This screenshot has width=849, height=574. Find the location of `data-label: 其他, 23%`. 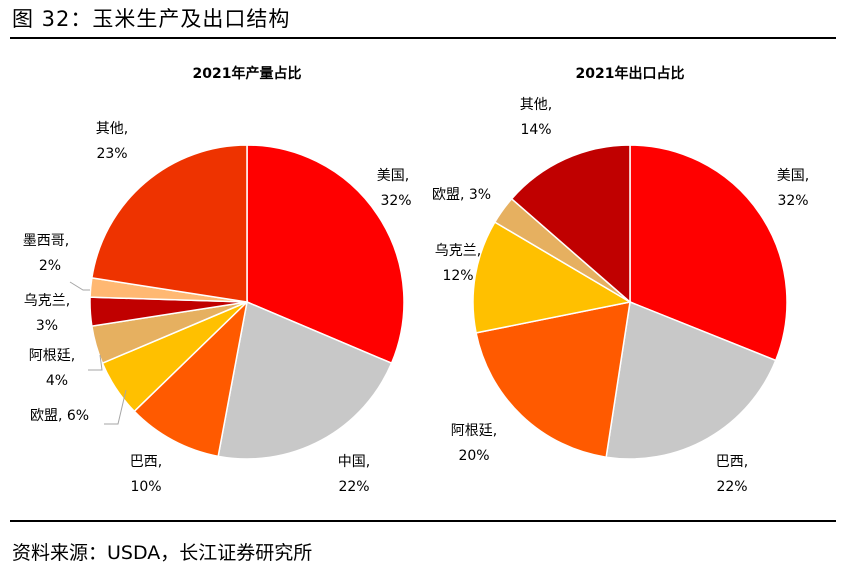

data-label: 其他, 23% is located at coordinates (112, 141).